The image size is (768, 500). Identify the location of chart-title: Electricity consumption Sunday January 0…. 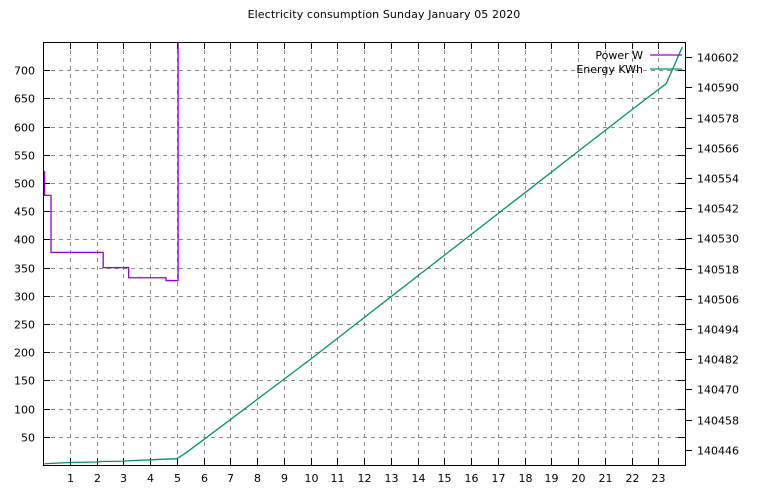
(384, 14).